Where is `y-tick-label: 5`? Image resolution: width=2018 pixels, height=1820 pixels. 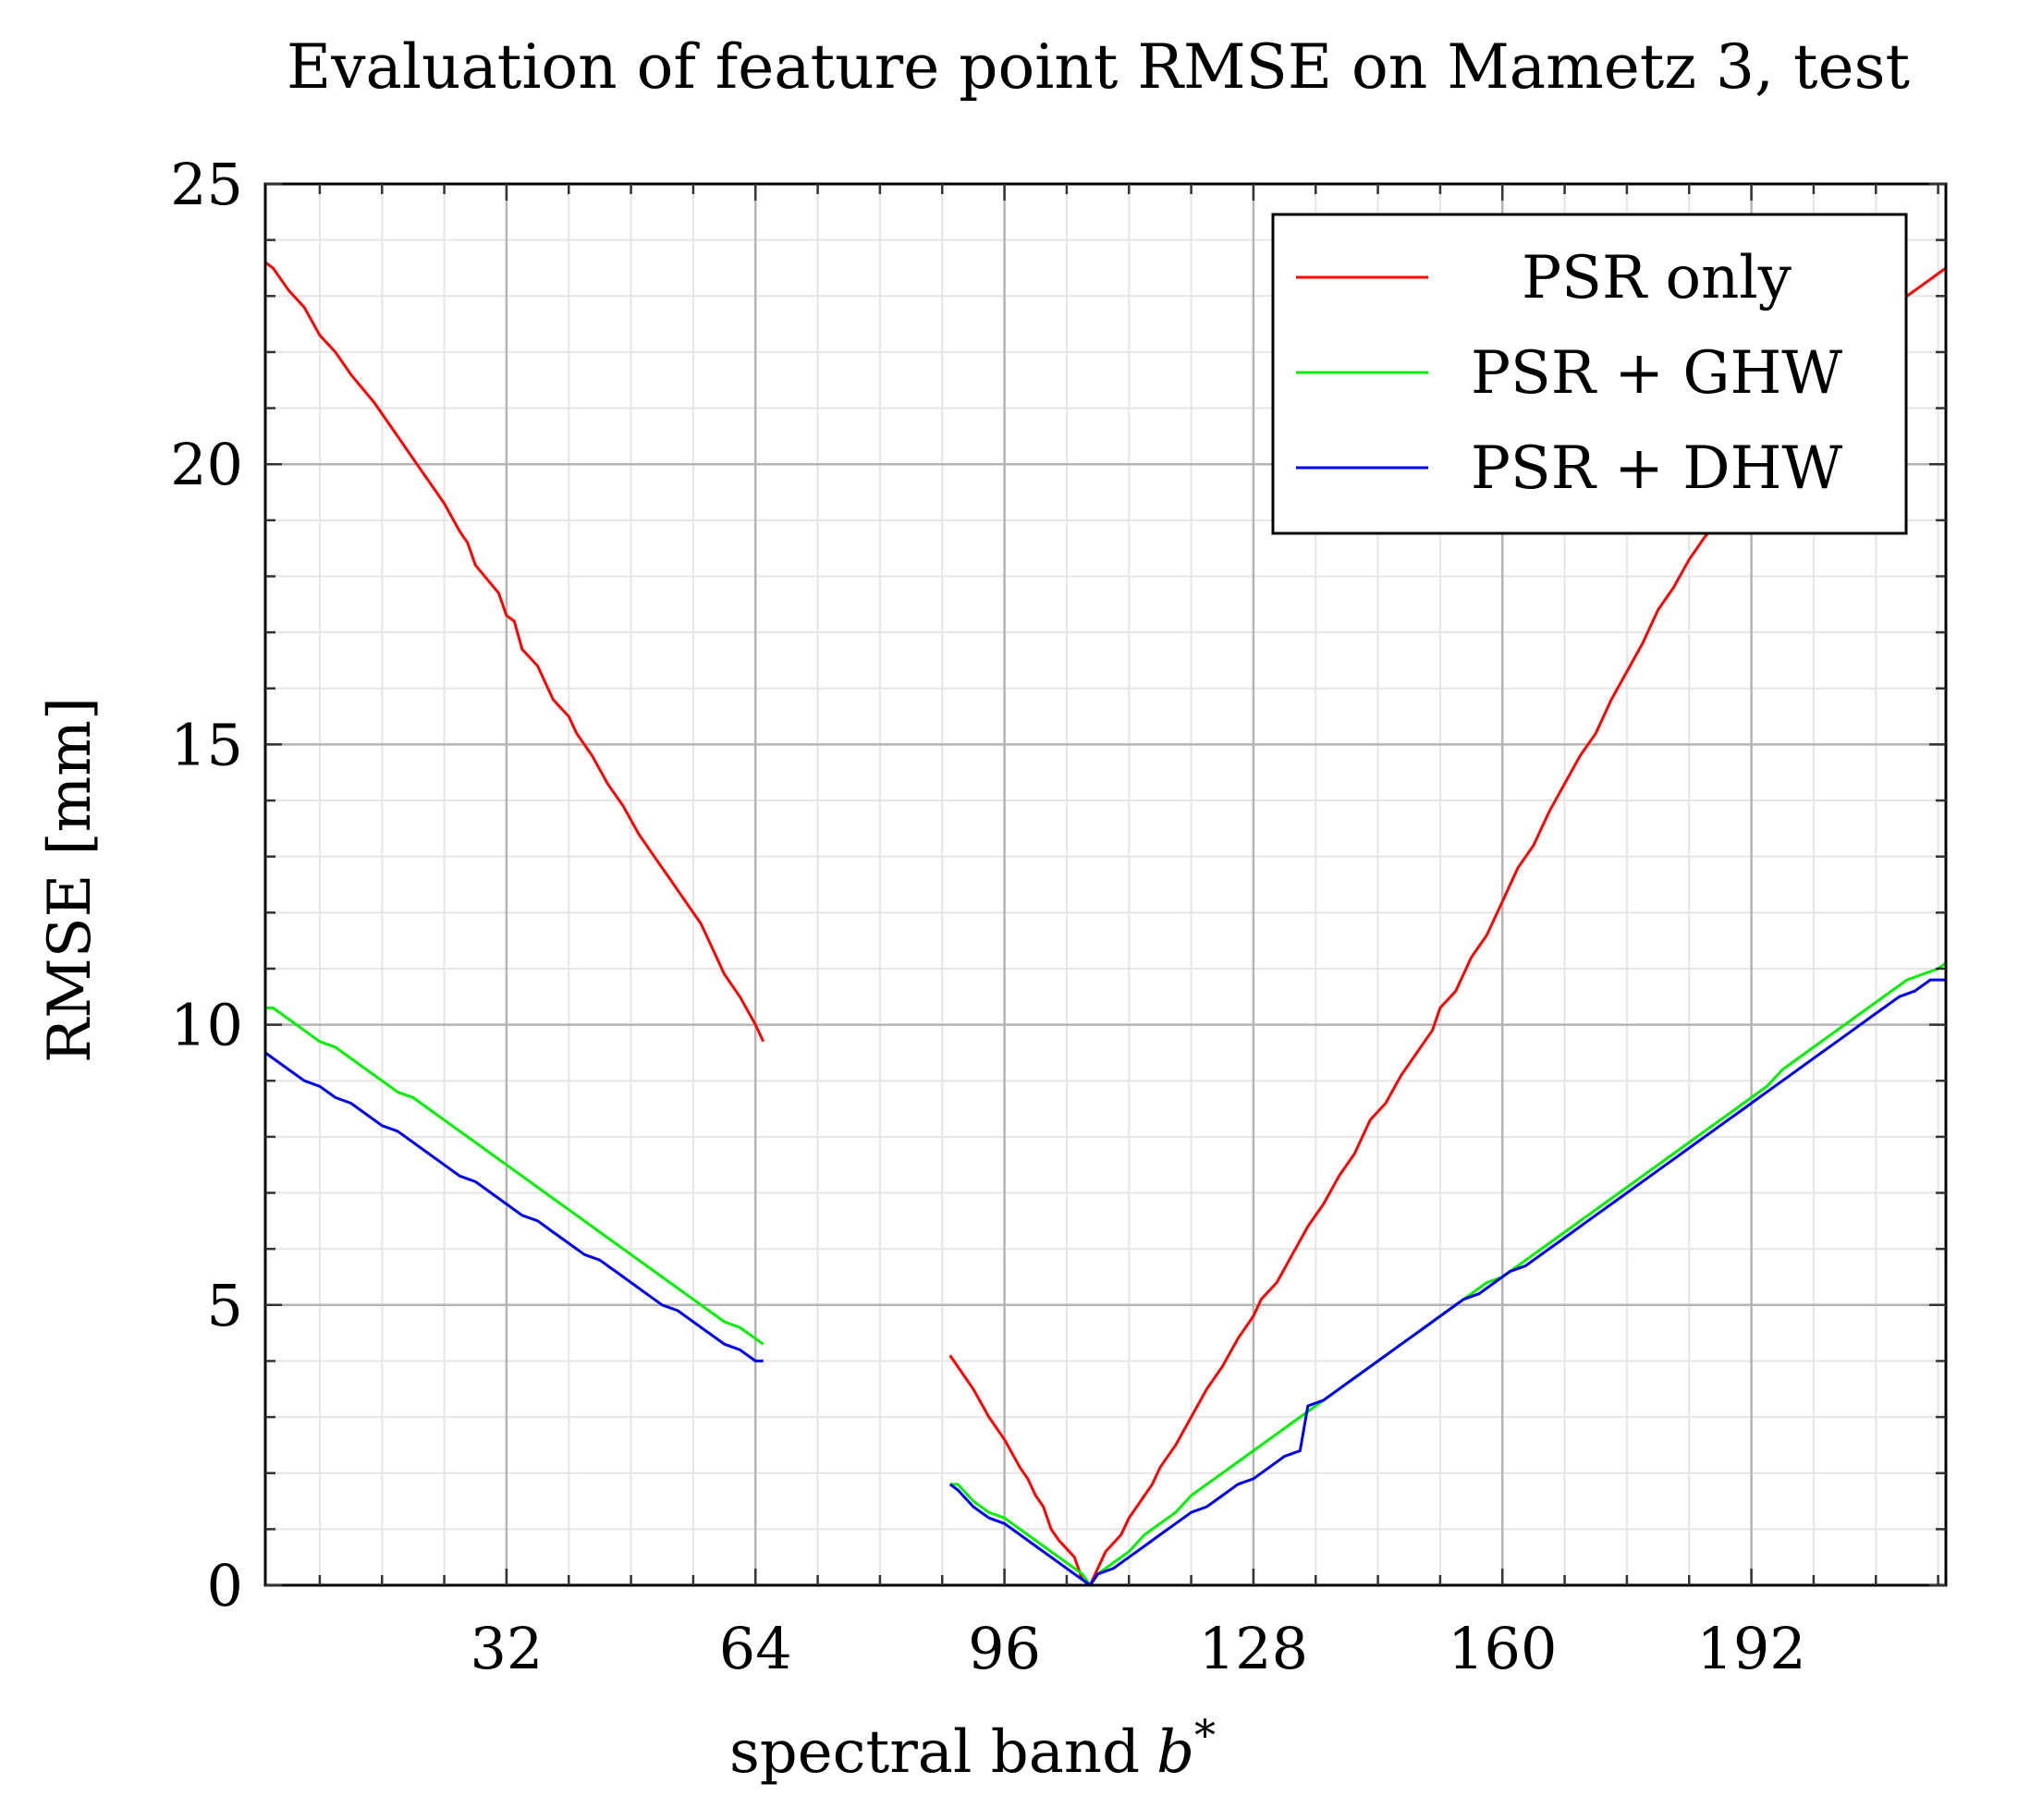 y-tick-label: 5 is located at coordinates (225, 1305).